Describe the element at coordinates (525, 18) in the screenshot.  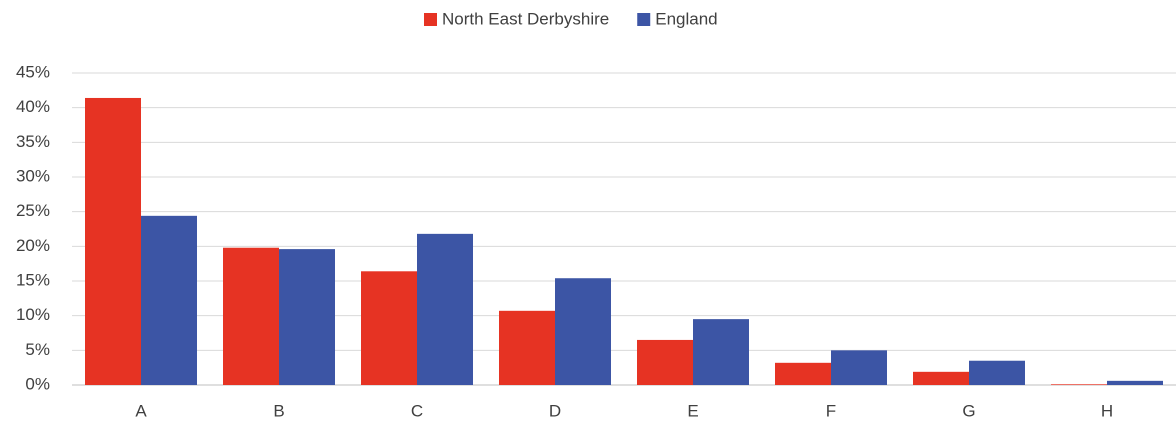
I see `legend-label: North East Derbyshire` at that location.